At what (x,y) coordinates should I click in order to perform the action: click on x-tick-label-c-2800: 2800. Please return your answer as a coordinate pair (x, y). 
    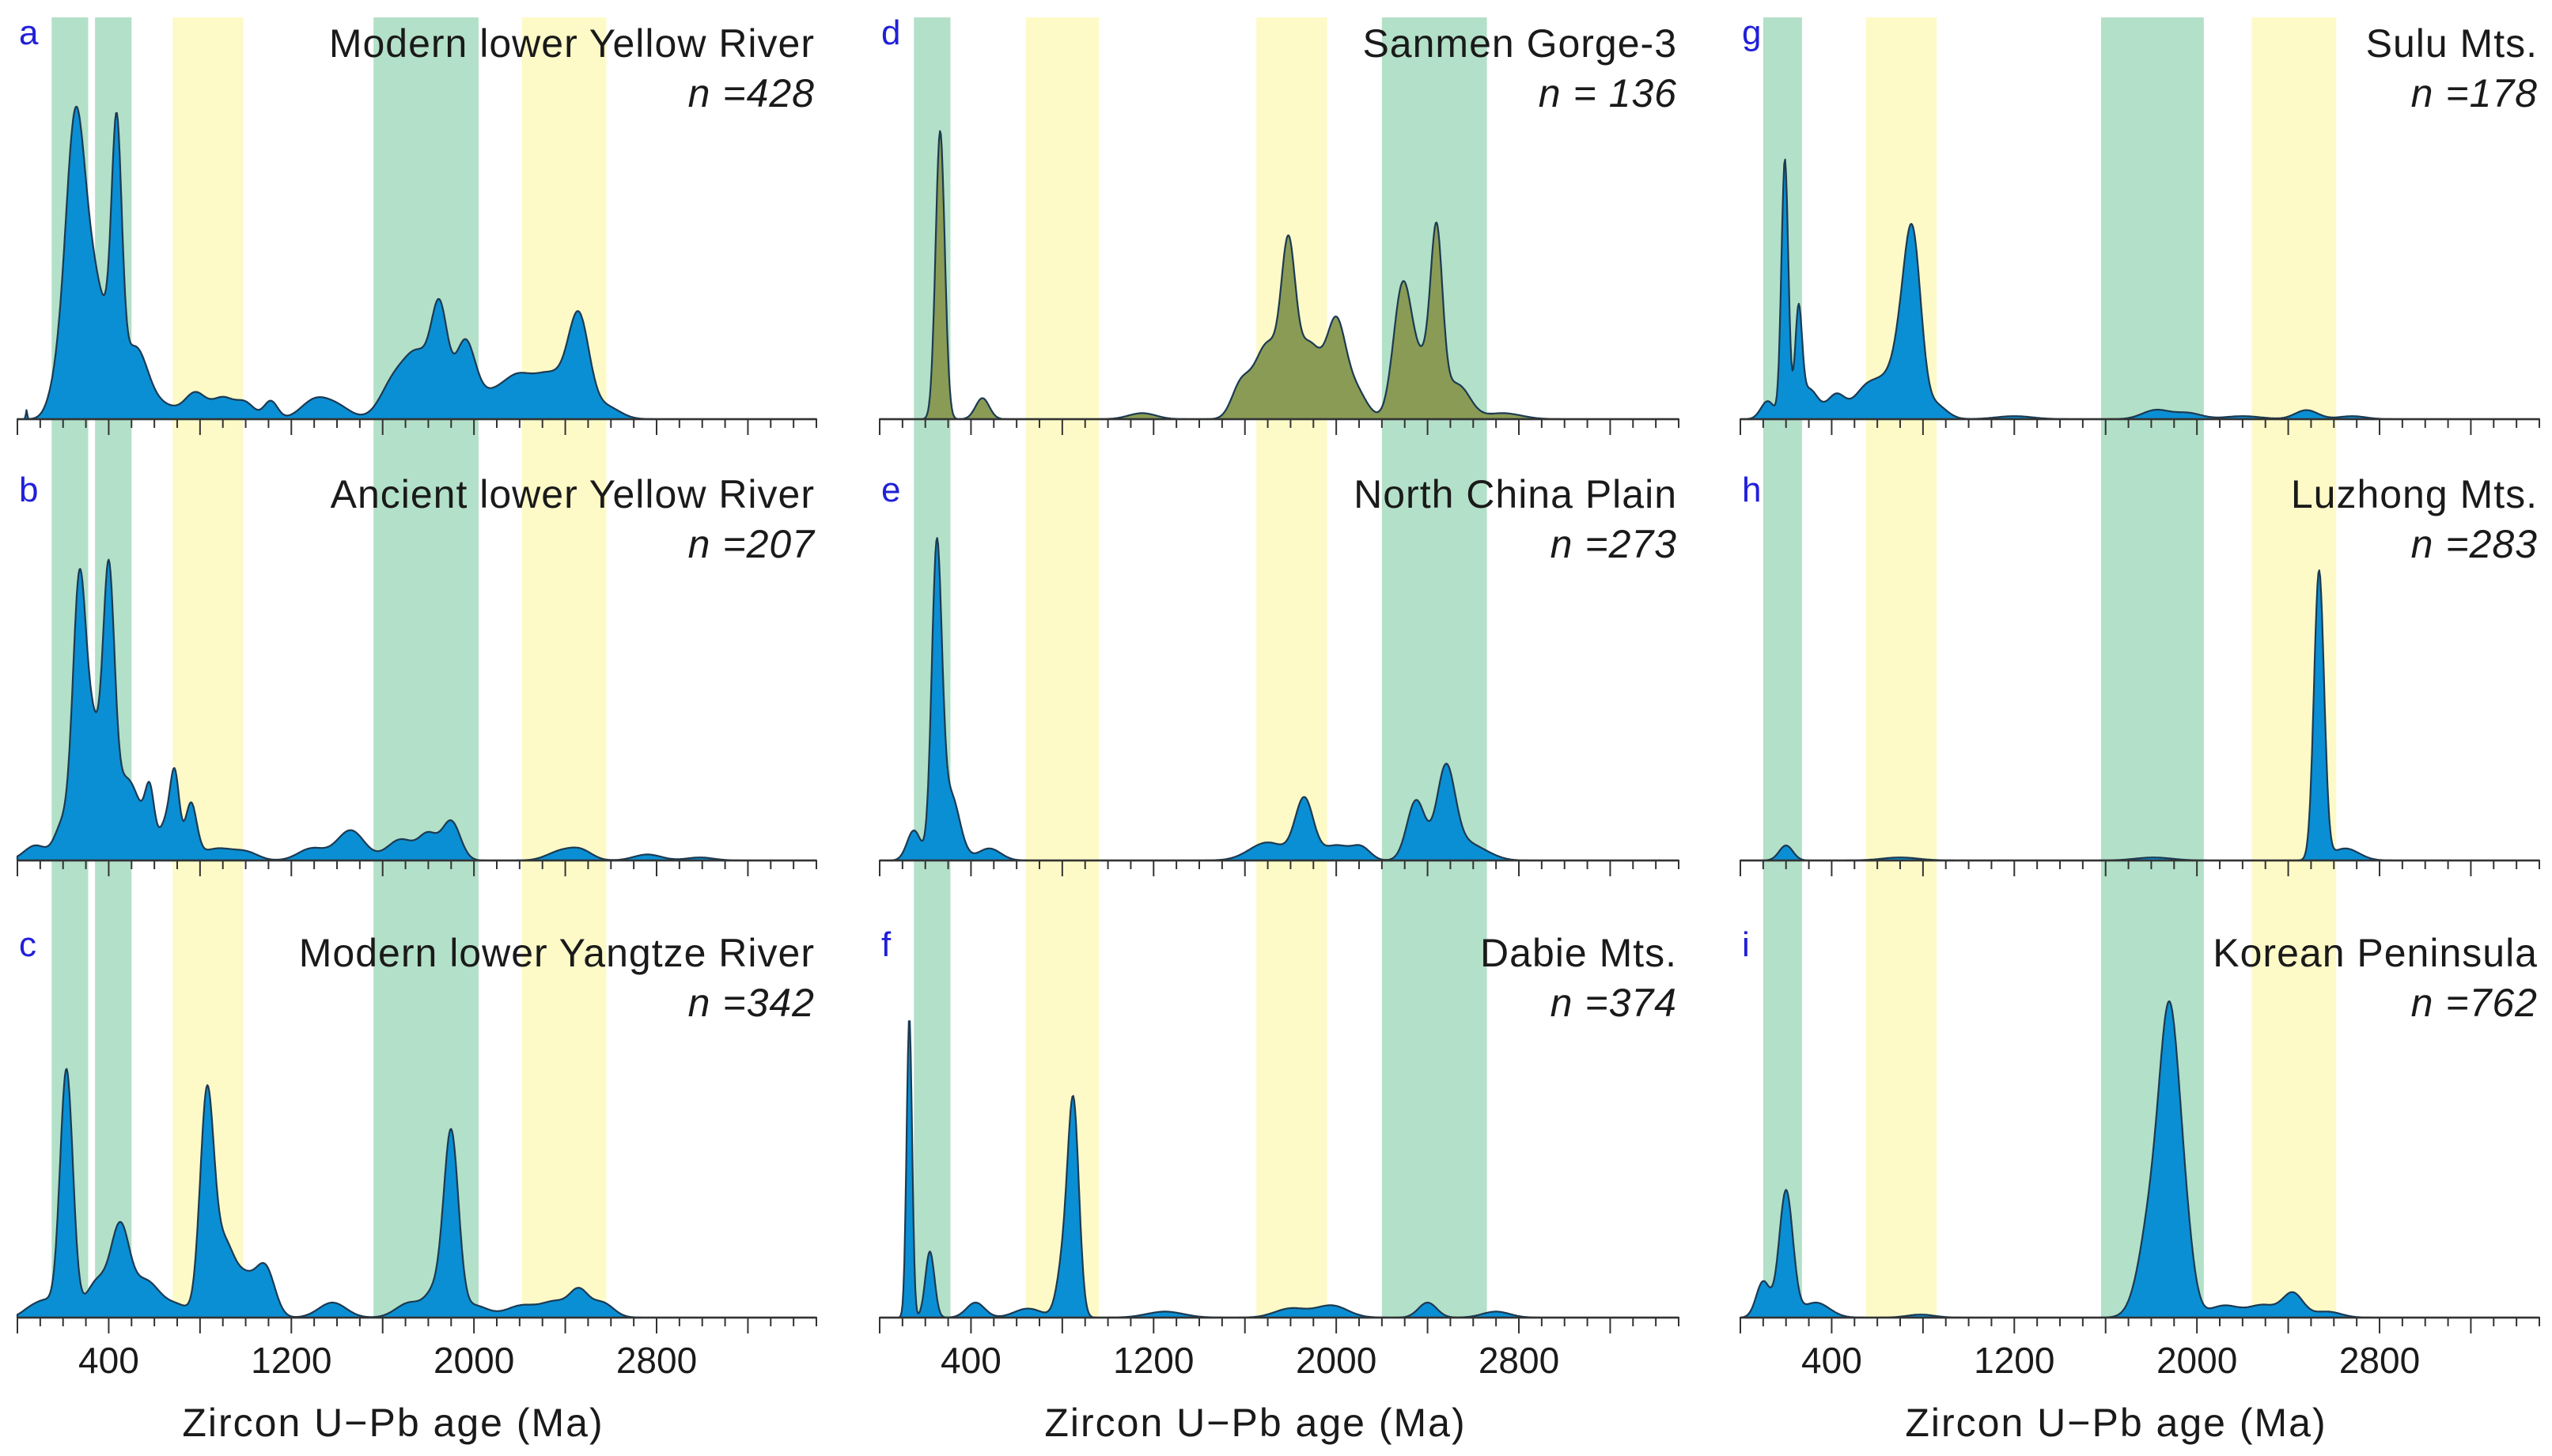
    Looking at the image, I should click on (657, 1360).